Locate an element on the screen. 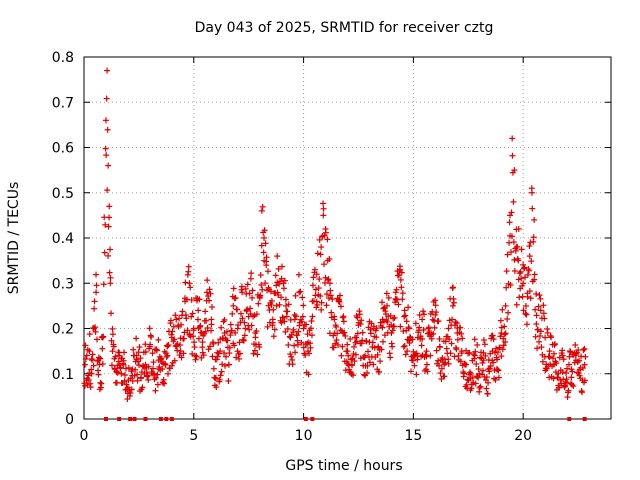 This screenshot has height=480, width=640. y-tick-label: 0.1 is located at coordinates (63, 375).